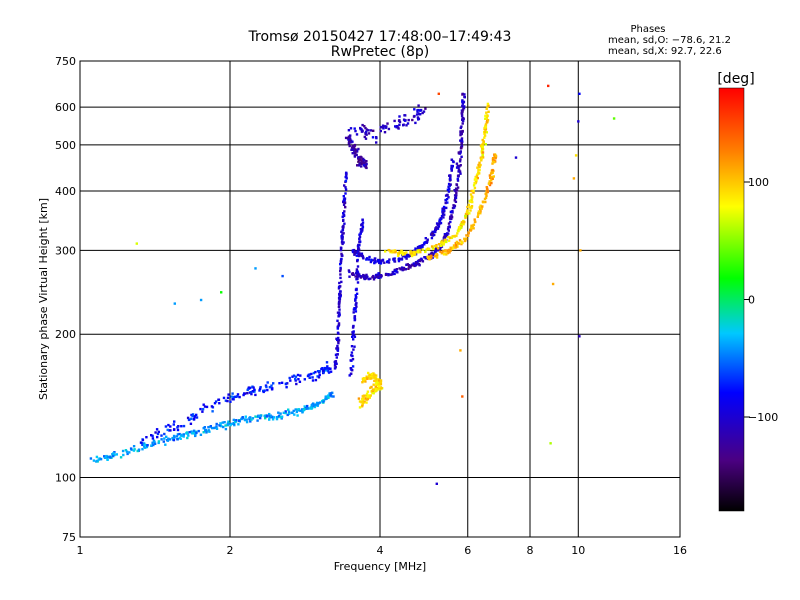 The height and width of the screenshot is (600, 800). I want to click on y-axis-label: Stationary phase Virtual Height [km], so click(43, 299).